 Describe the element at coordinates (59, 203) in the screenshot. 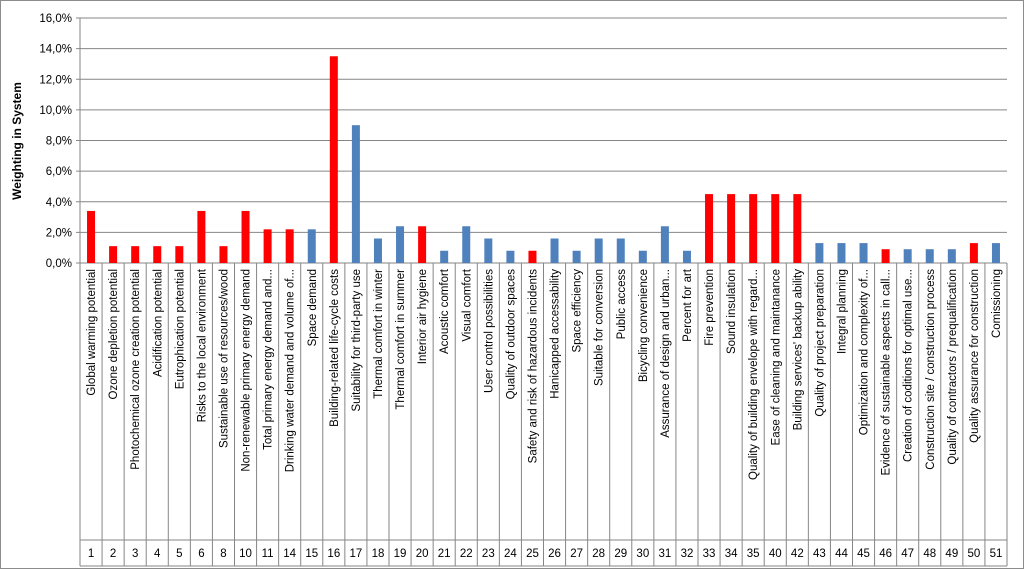

I see `y-tick-label: 4,0%` at that location.